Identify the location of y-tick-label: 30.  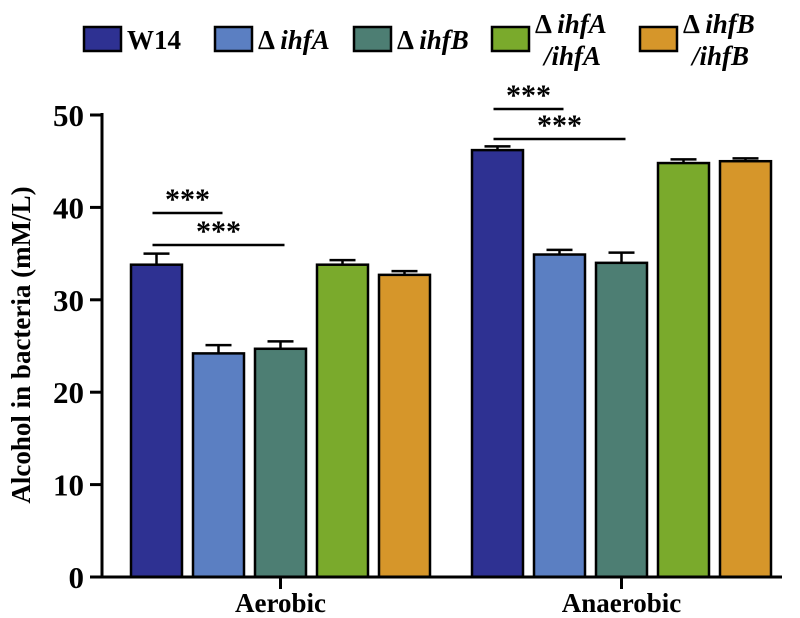
(68, 300).